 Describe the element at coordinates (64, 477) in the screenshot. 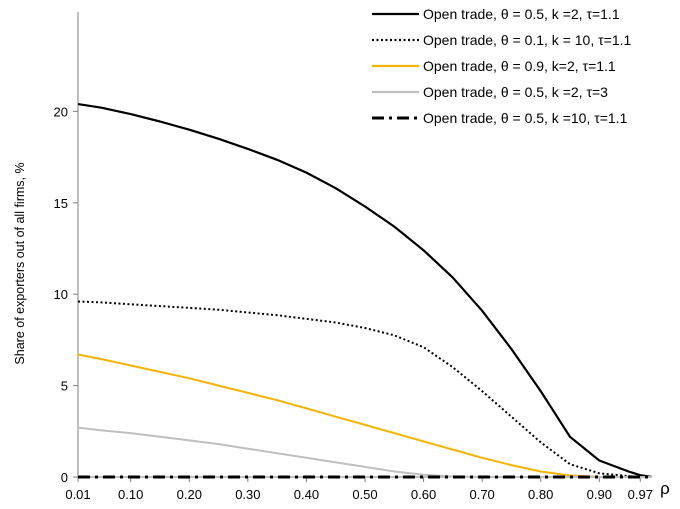

I see `y-tick-label: 0` at that location.